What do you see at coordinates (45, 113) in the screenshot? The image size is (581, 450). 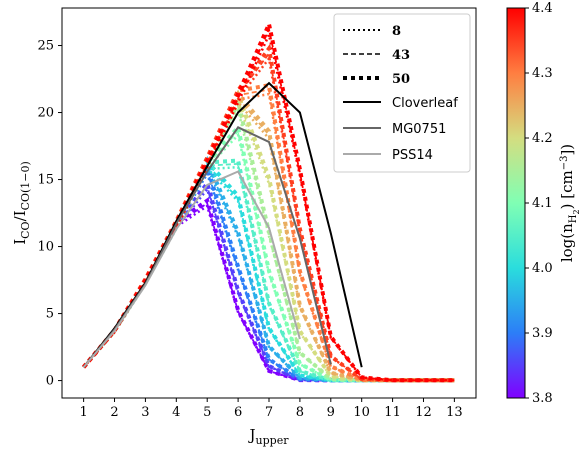 I see `y-tick-label: 20` at bounding box center [45, 113].